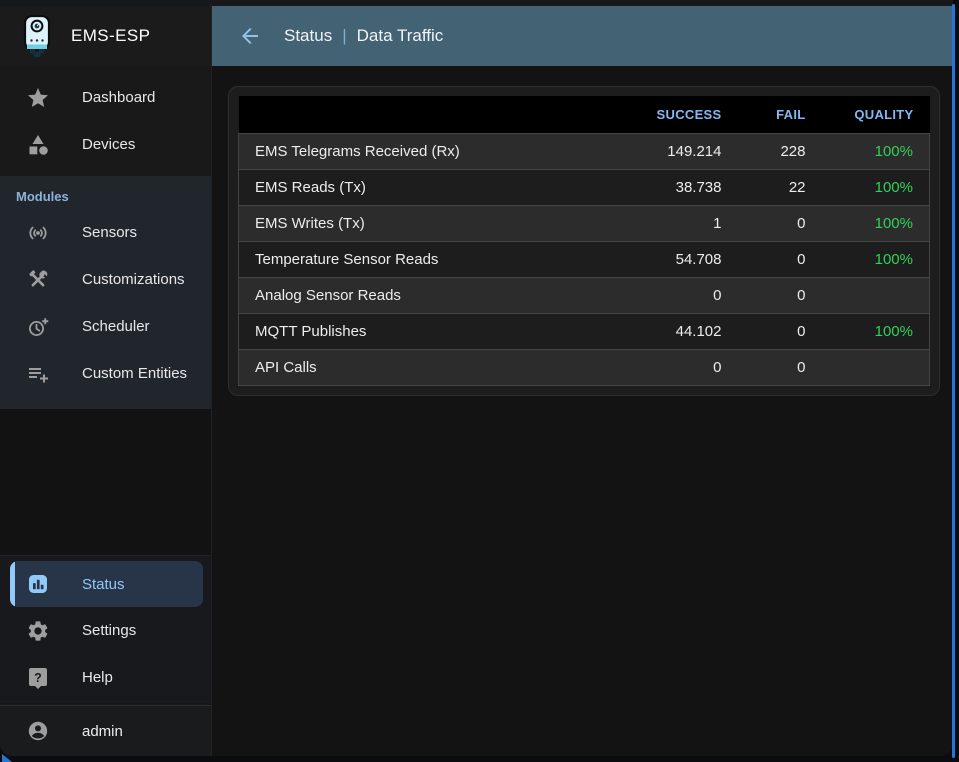  I want to click on sidebar-divider, so click(105, 705).